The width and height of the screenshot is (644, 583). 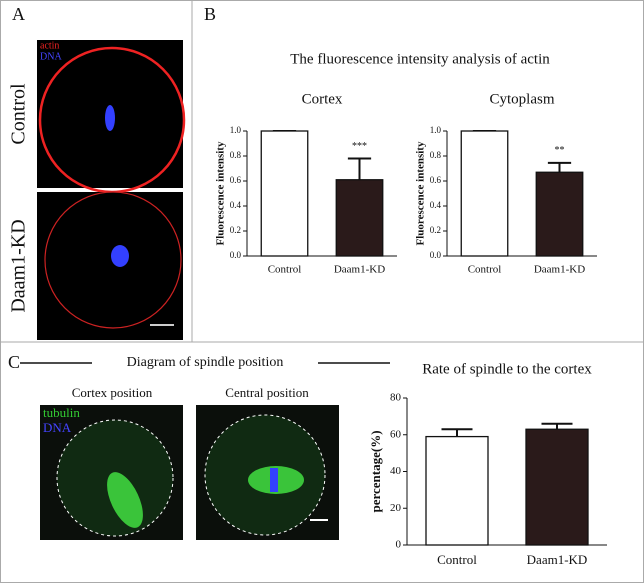 What do you see at coordinates (19, 114) in the screenshot?
I see `row-label: Control` at bounding box center [19, 114].